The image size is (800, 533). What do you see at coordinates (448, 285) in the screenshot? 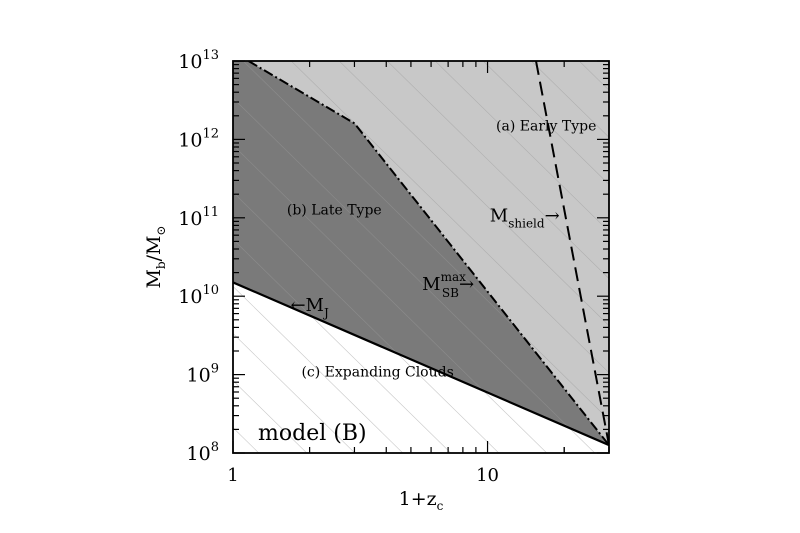
I see `curve-label: Mmax SB→` at bounding box center [448, 285].